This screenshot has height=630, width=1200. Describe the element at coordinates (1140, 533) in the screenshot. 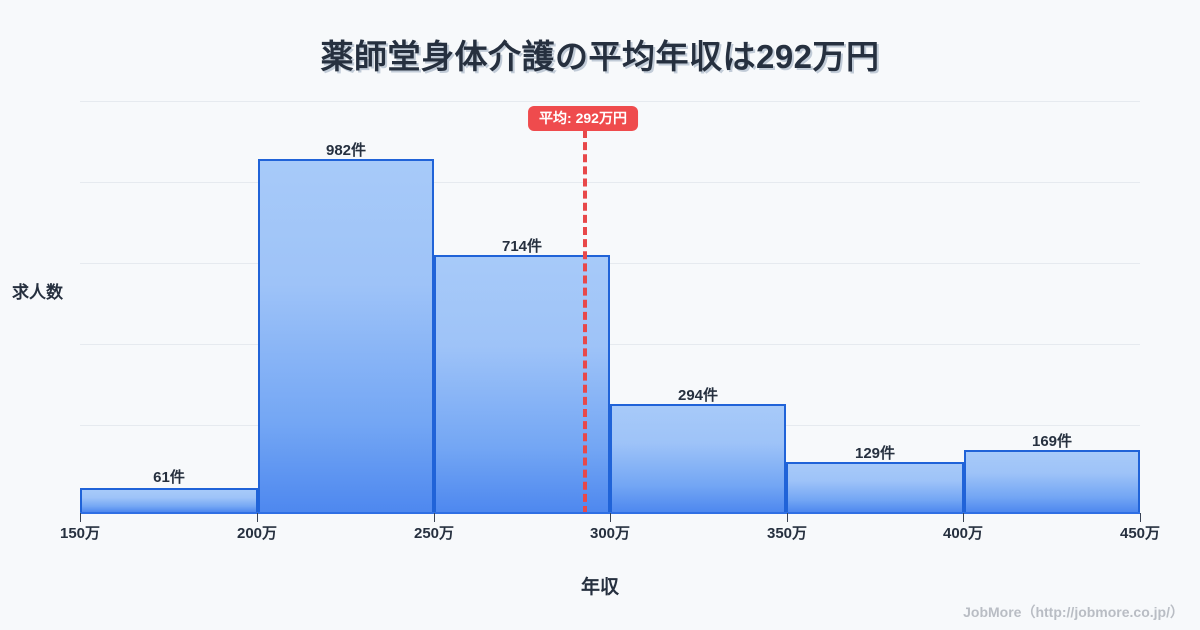

I see `x-tick-label: 450万` at that location.